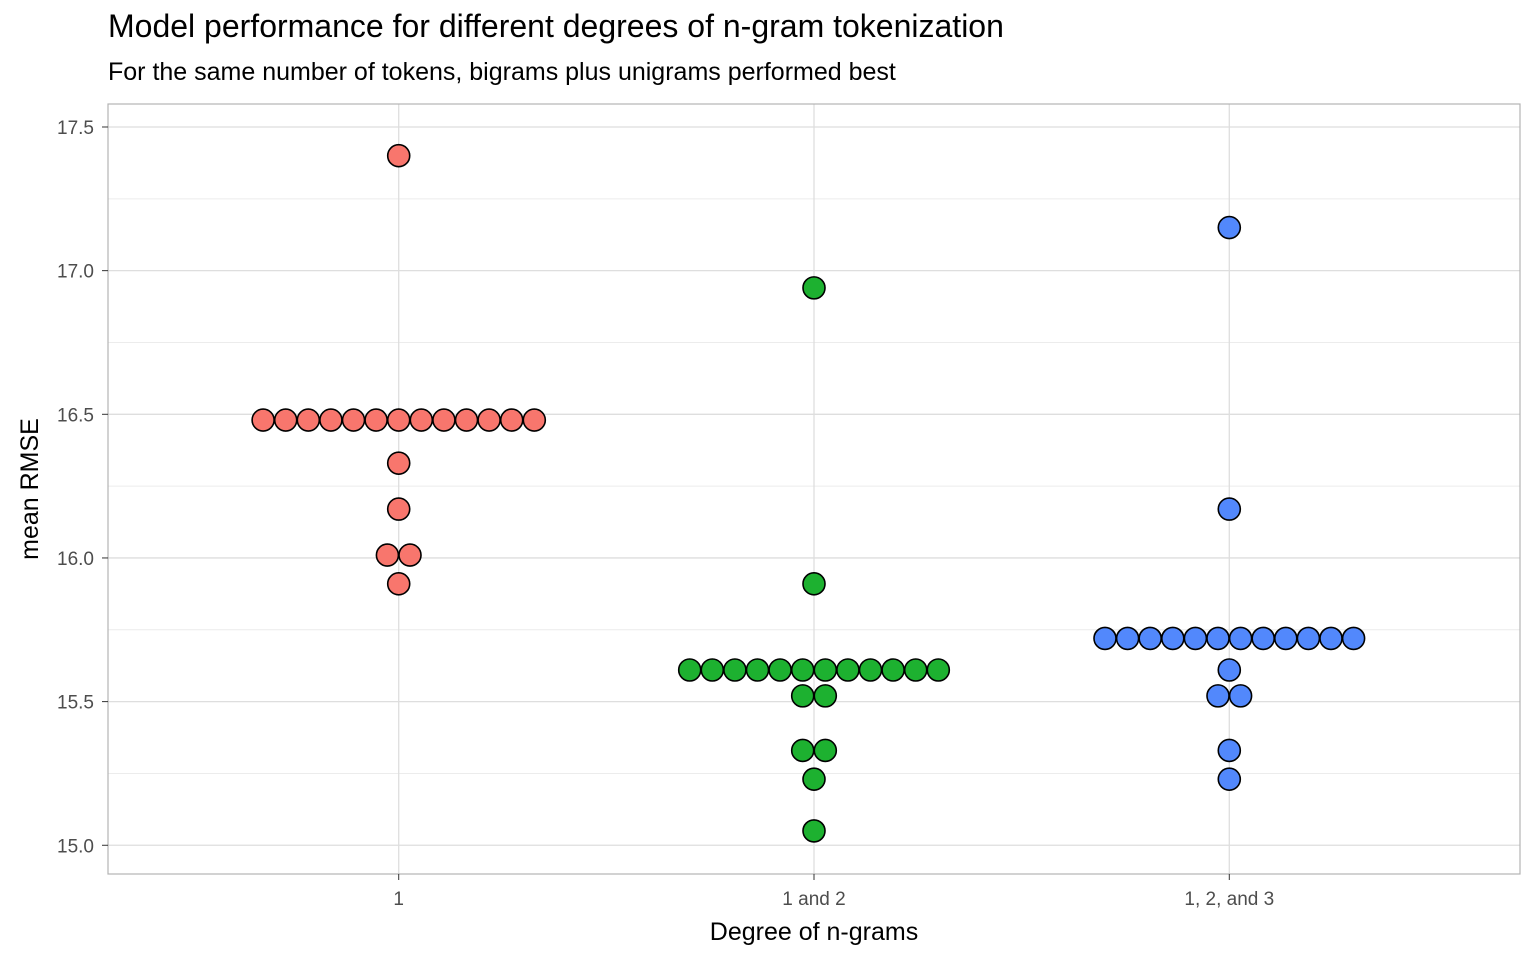 Image resolution: width=1536 pixels, height=960 pixels. What do you see at coordinates (75, 415) in the screenshot?
I see `y-tick-label: 16.5` at bounding box center [75, 415].